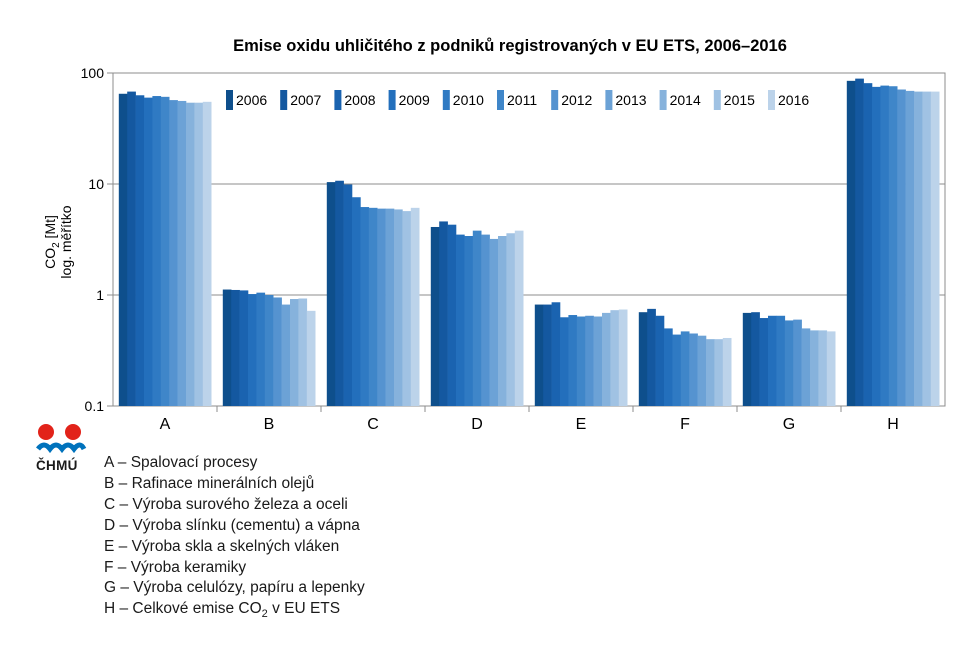 Image resolution: width=976 pixels, height=654 pixels. What do you see at coordinates (209, 483) in the screenshot?
I see `note-b: B – Rafinace minerálních olejů` at bounding box center [209, 483].